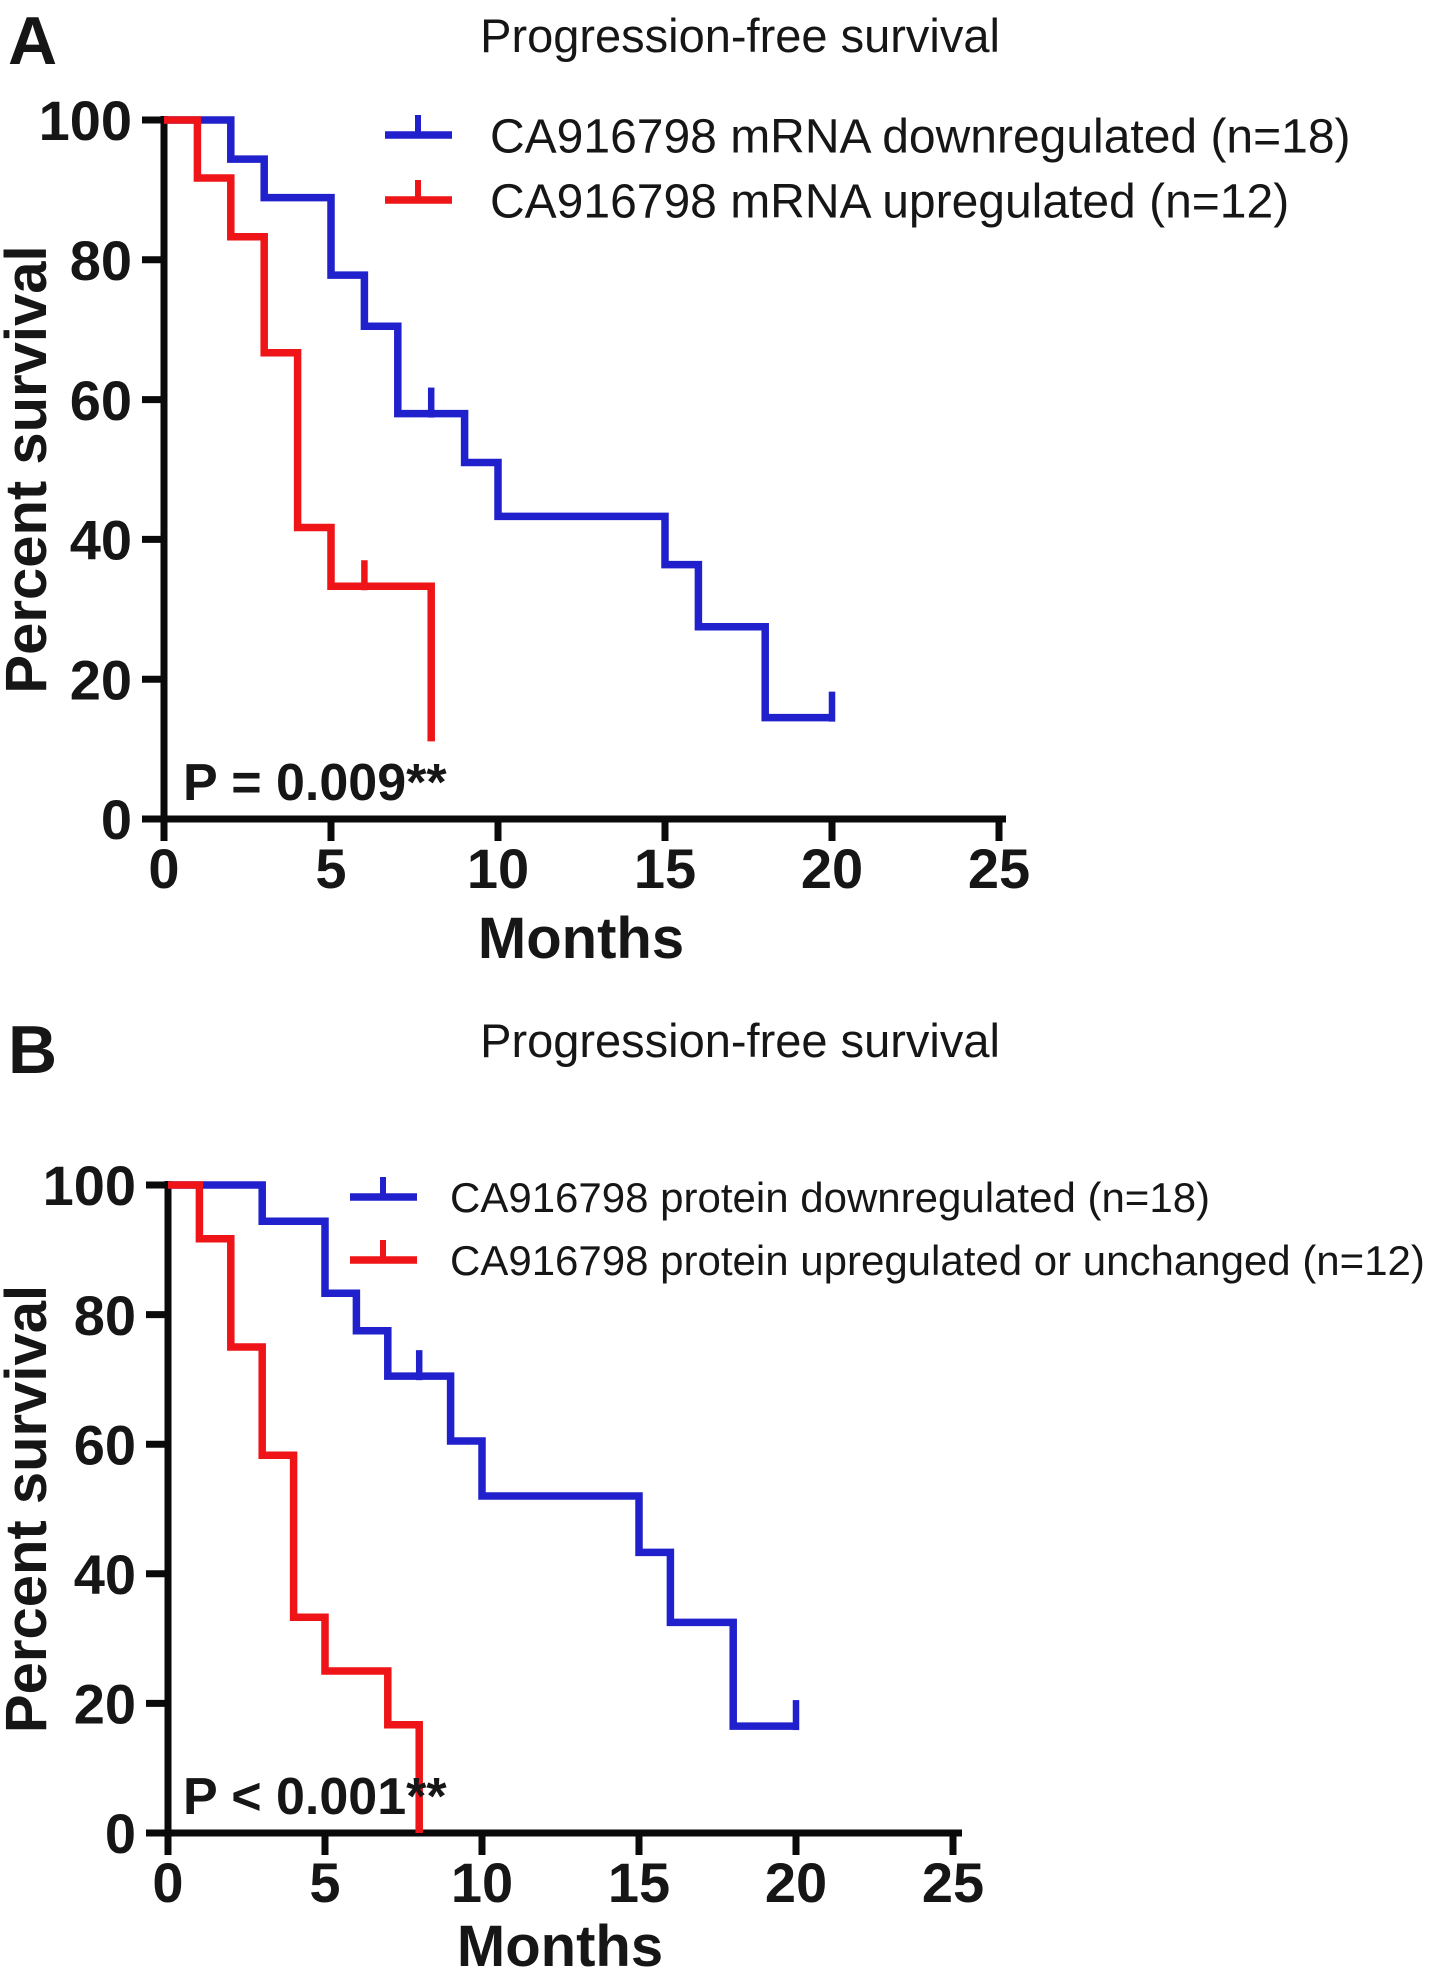 The height and width of the screenshot is (1976, 1441). What do you see at coordinates (32, 1050) in the screenshot?
I see `panel-label: B` at bounding box center [32, 1050].